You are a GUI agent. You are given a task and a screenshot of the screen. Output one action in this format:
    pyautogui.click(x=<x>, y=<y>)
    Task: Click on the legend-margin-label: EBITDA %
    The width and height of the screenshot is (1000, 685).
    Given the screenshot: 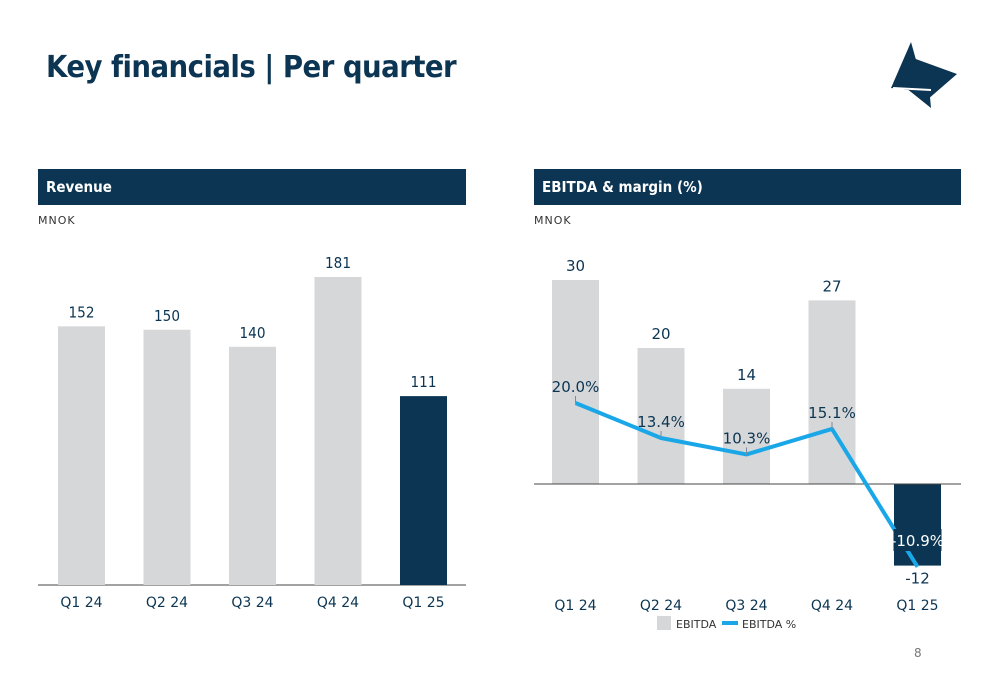 What is the action you would take?
    pyautogui.click(x=769, y=624)
    